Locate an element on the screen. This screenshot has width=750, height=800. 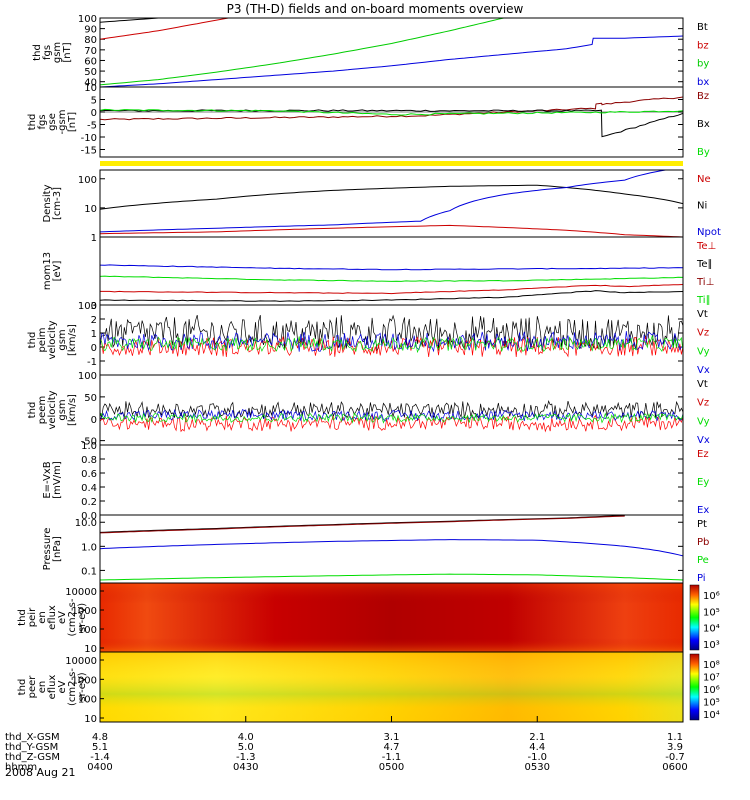
legend-by: by is located at coordinates (703, 64).